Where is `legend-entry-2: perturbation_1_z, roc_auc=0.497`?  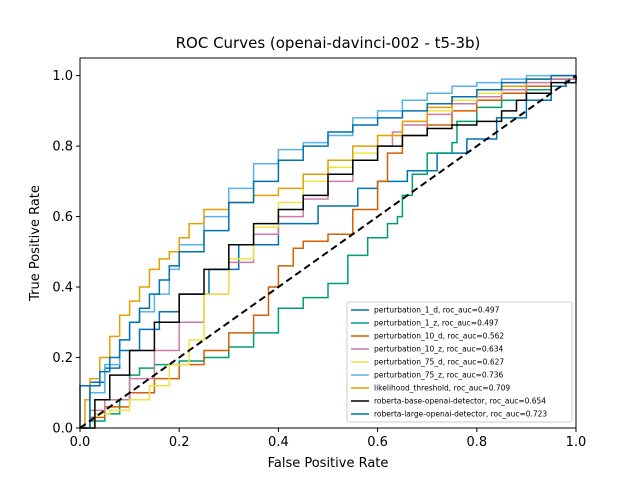
legend-entry-2: perturbation_1_z, roc_auc=0.497 is located at coordinates (436, 323).